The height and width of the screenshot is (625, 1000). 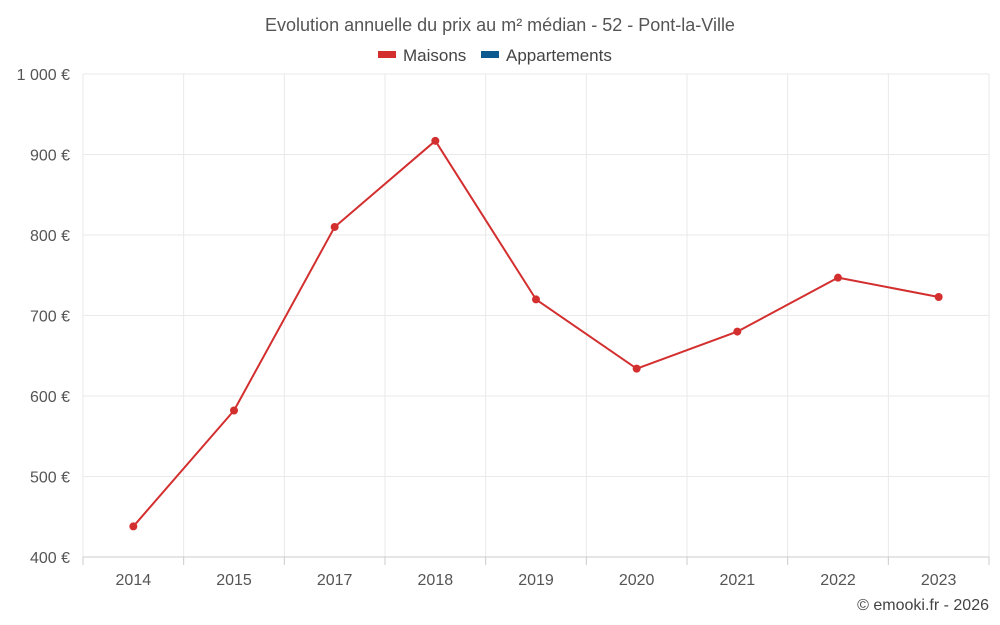 What do you see at coordinates (234, 580) in the screenshot?
I see `x-tick-label: 2015` at bounding box center [234, 580].